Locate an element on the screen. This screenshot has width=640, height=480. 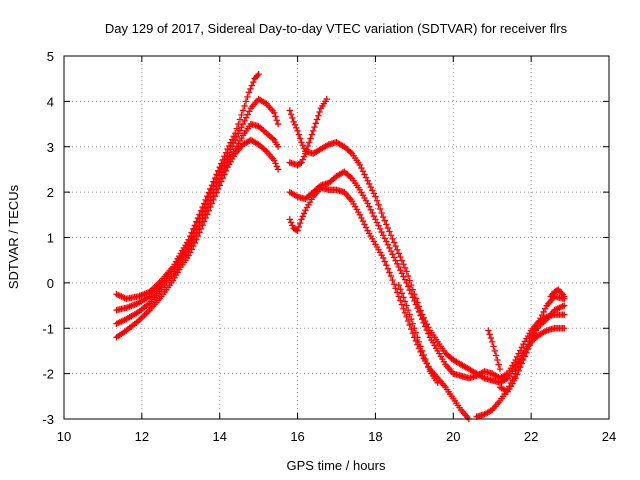
y-axis-label: SDTVAR / TECUs is located at coordinates (13, 236).